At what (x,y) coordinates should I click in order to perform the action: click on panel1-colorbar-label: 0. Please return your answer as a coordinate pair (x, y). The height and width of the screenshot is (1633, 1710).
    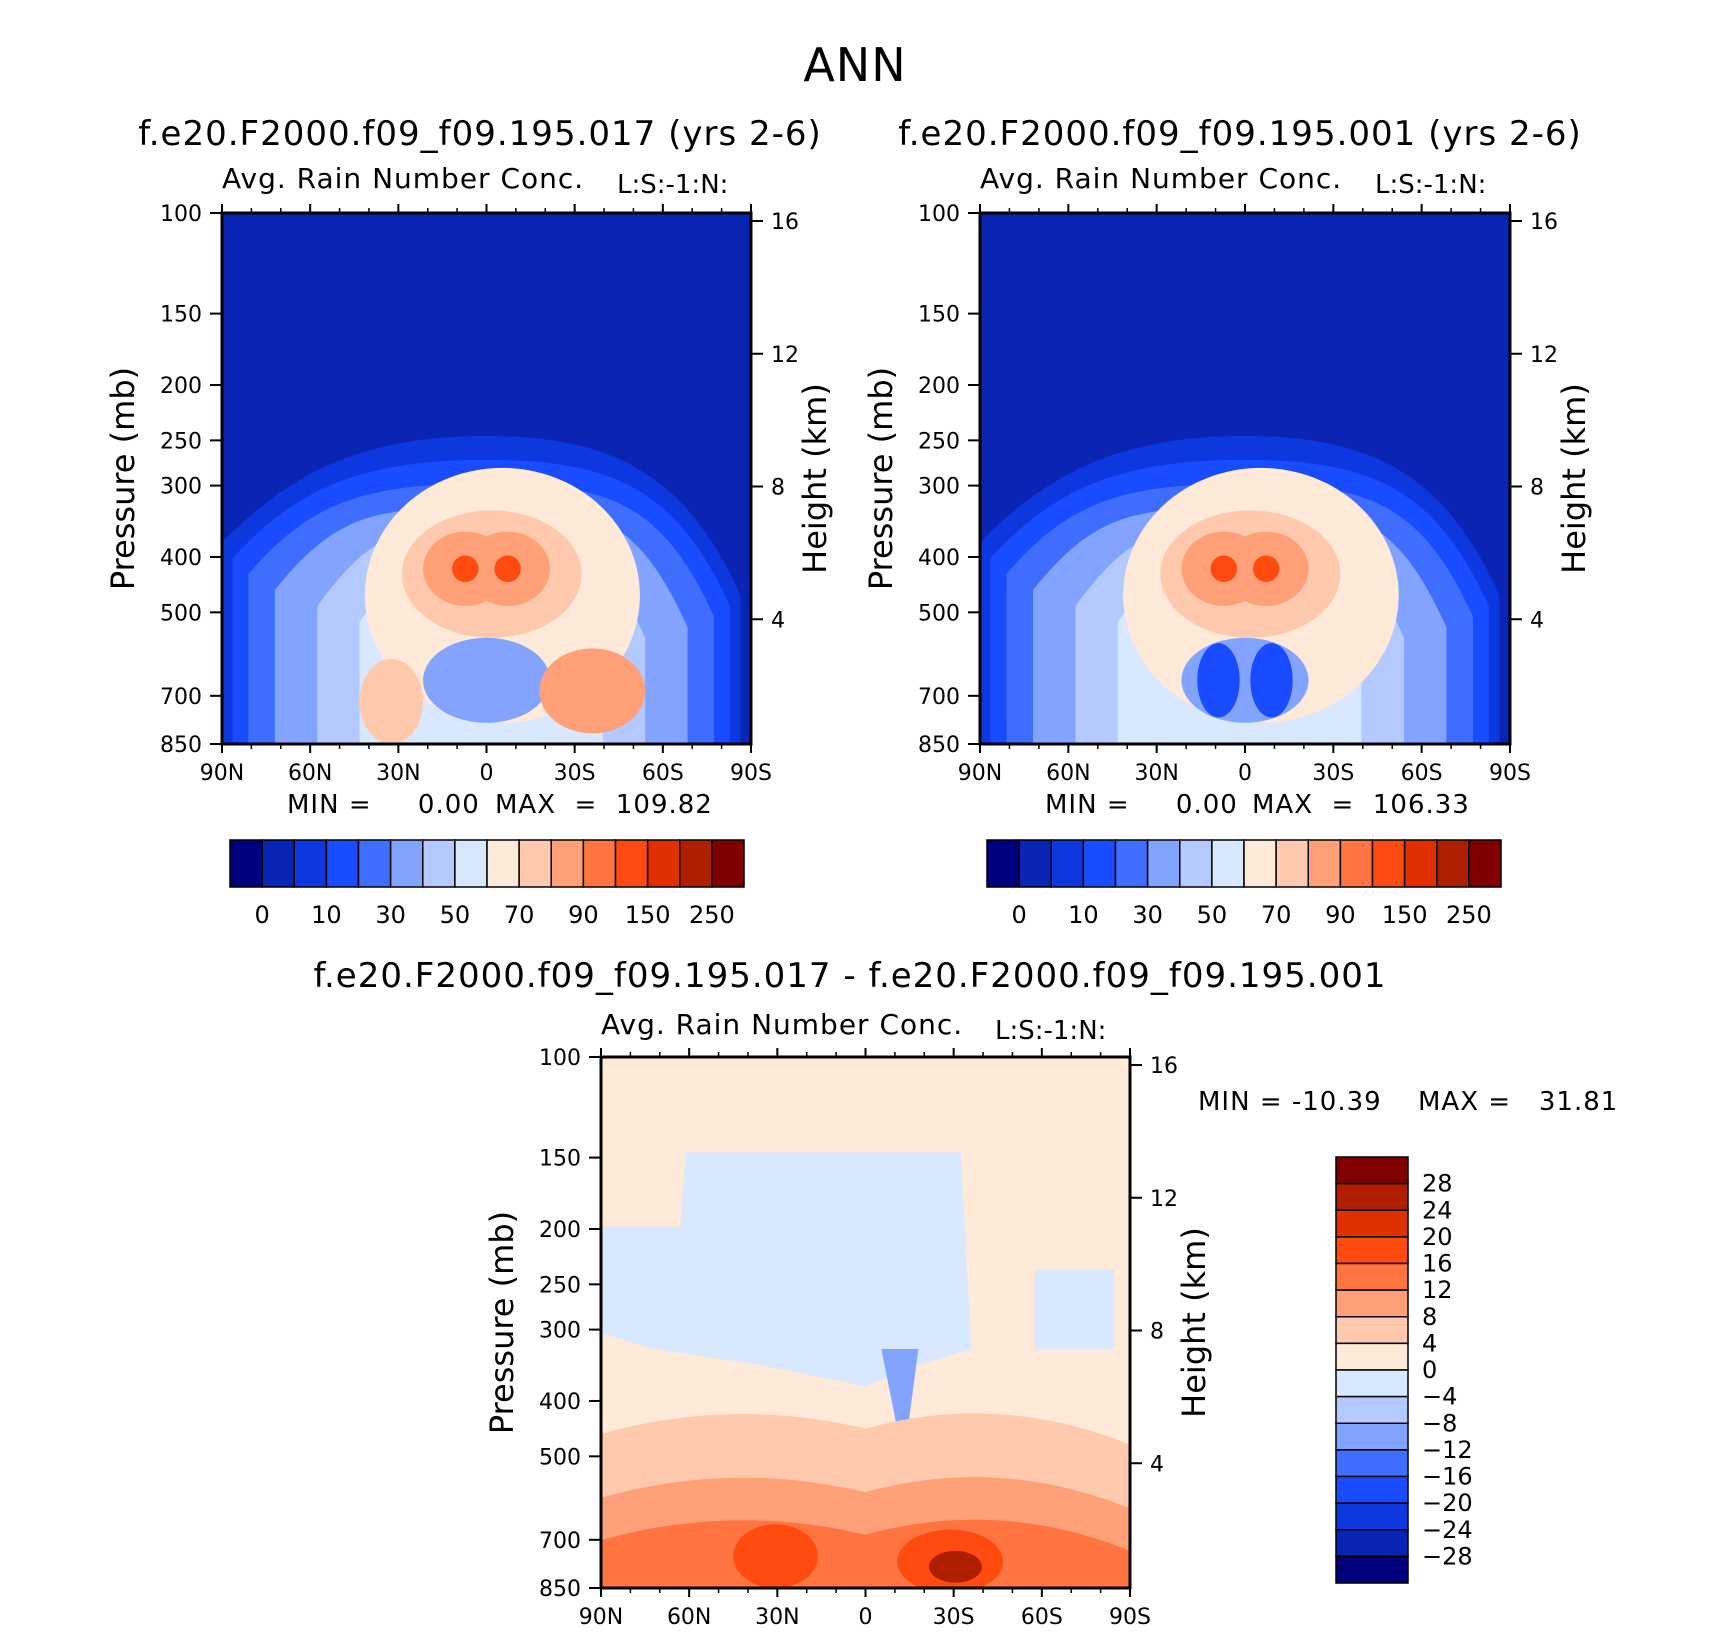
    Looking at the image, I should click on (261, 915).